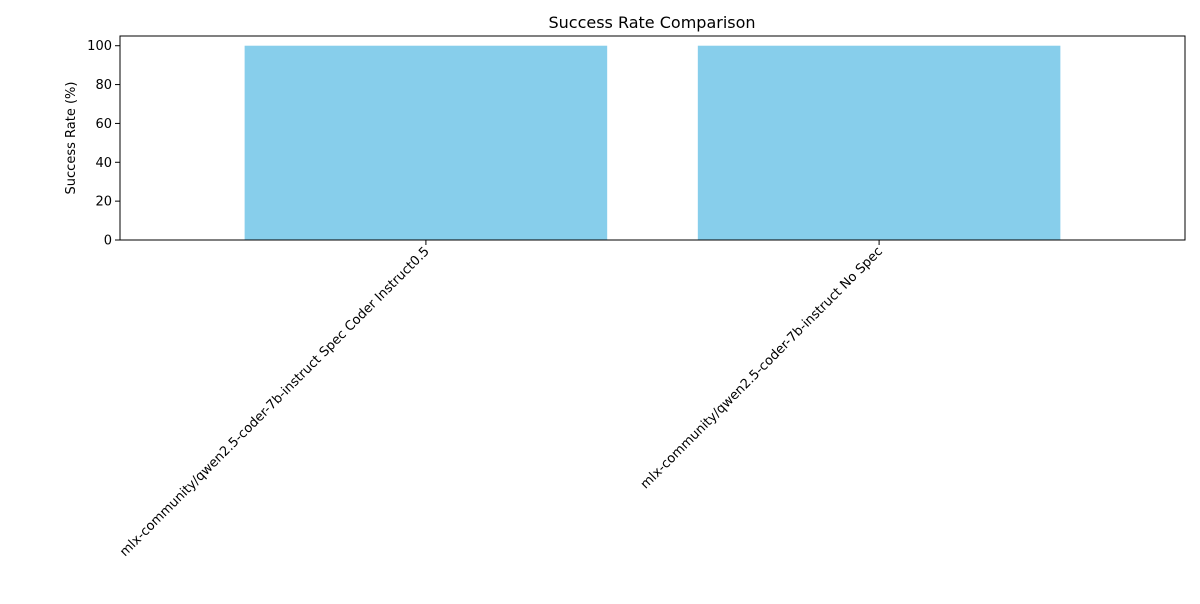 The height and width of the screenshot is (604, 1200). Describe the element at coordinates (103, 202) in the screenshot. I see `y-tick-label: 20` at that location.